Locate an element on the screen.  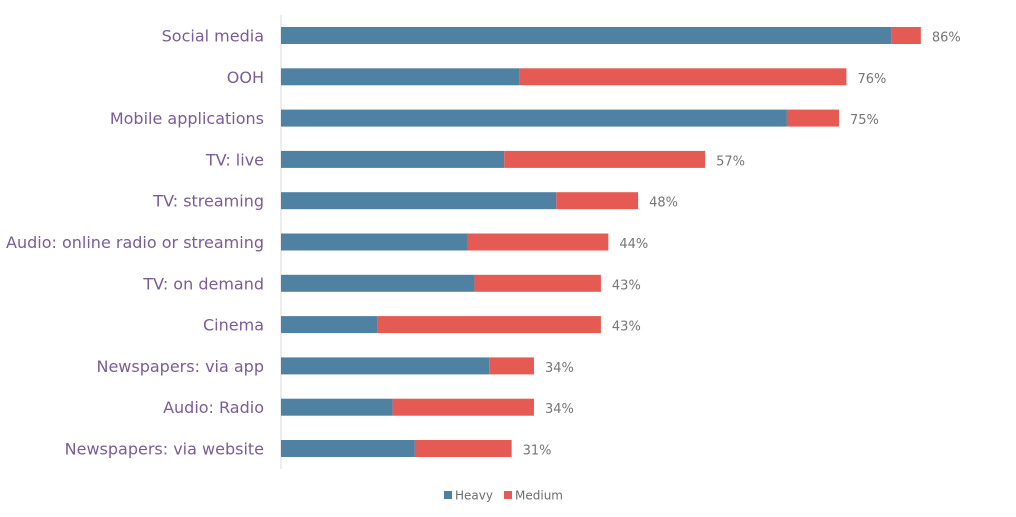
bar-medium-newspapers-via-app is located at coordinates (511, 366).